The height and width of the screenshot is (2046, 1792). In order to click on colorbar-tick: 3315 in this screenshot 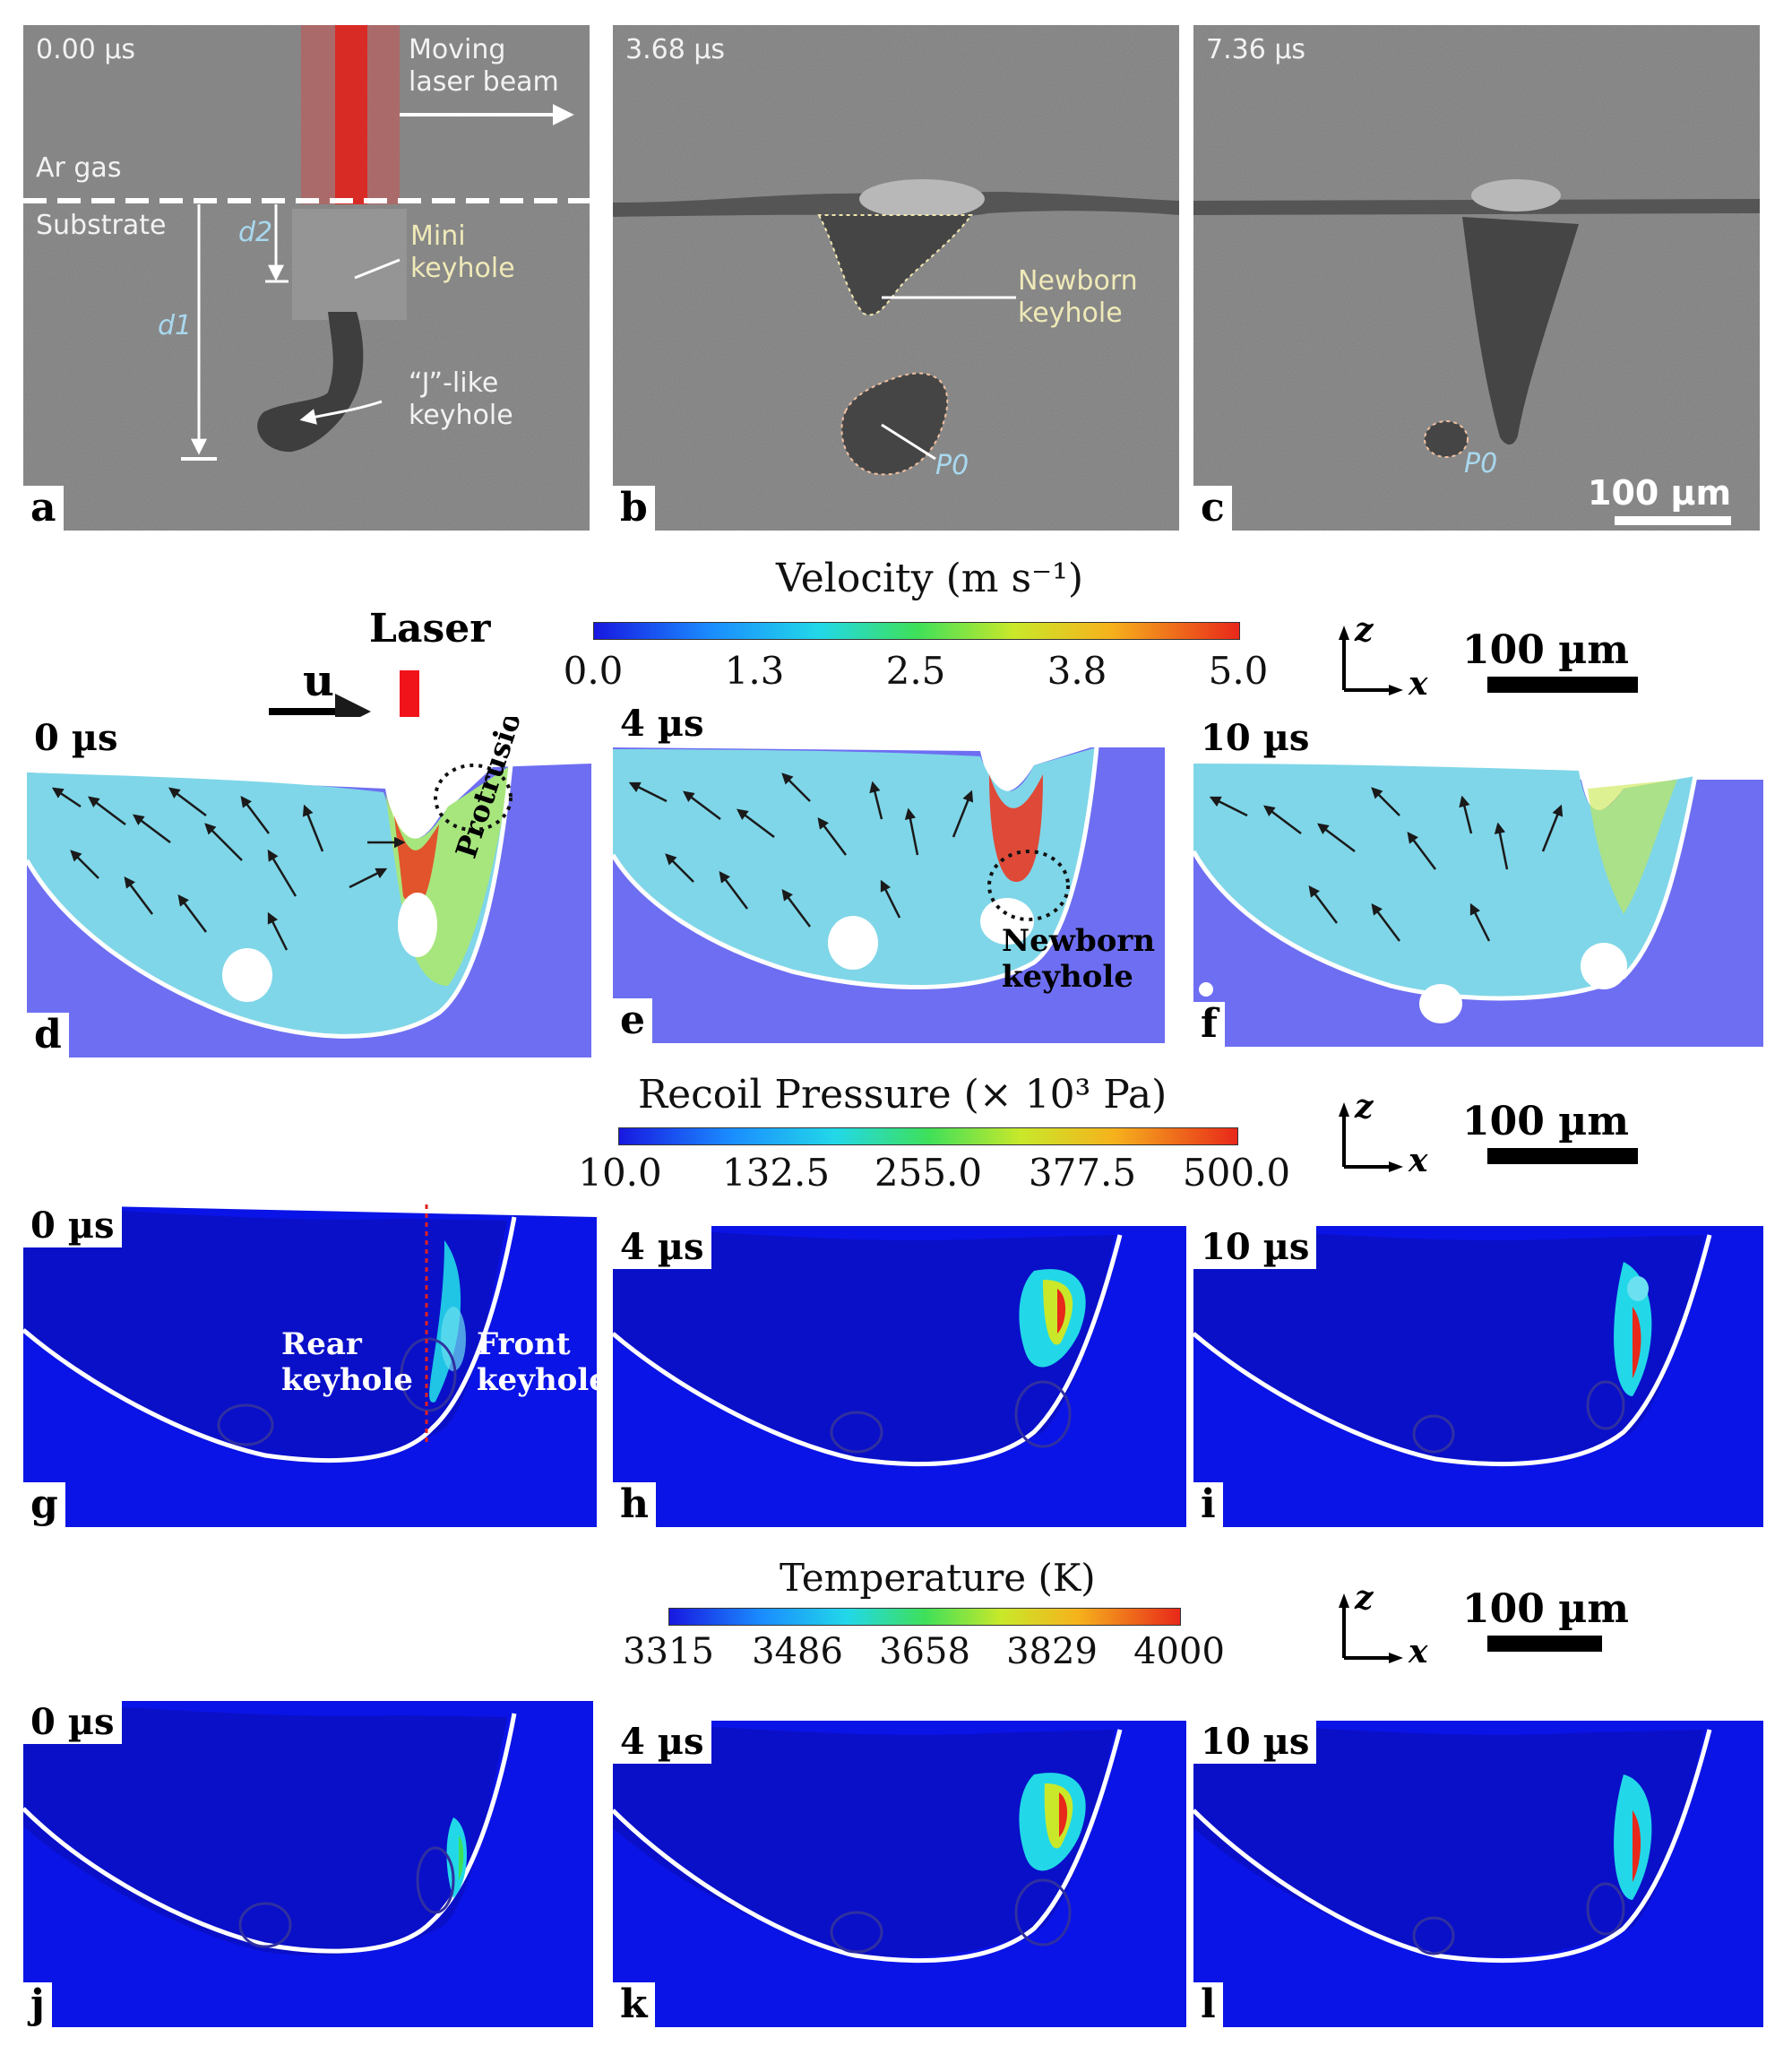, I will do `click(668, 1651)`.